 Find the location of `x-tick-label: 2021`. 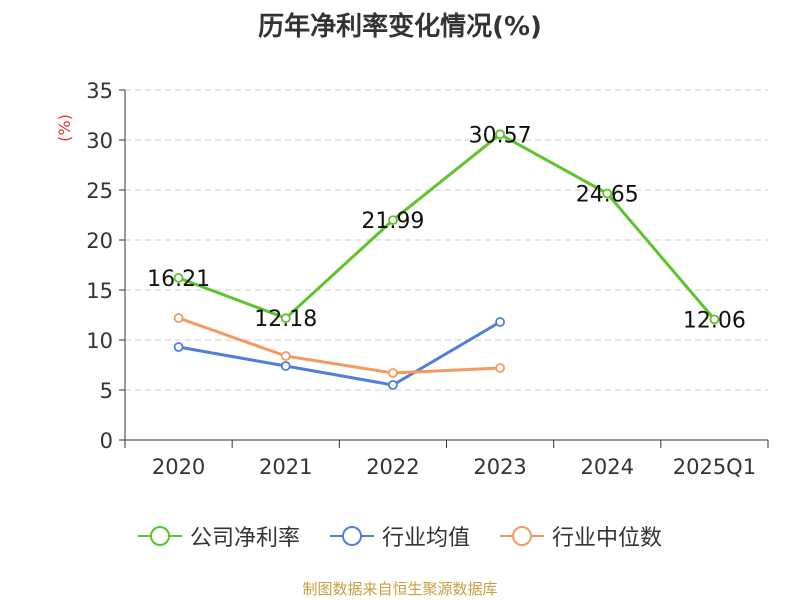

x-tick-label: 2021 is located at coordinates (285, 467).